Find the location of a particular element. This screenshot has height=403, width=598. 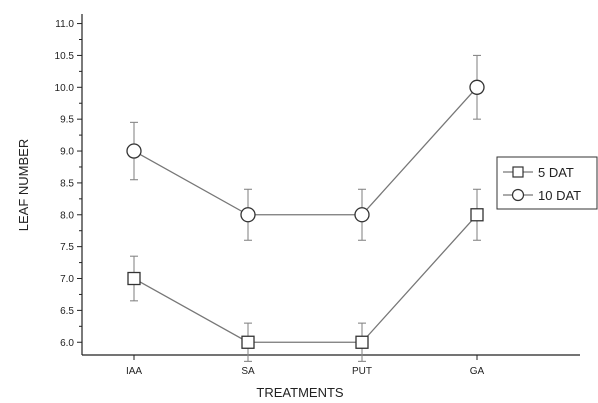

y-tick-label: 7.5 is located at coordinates (67, 247).